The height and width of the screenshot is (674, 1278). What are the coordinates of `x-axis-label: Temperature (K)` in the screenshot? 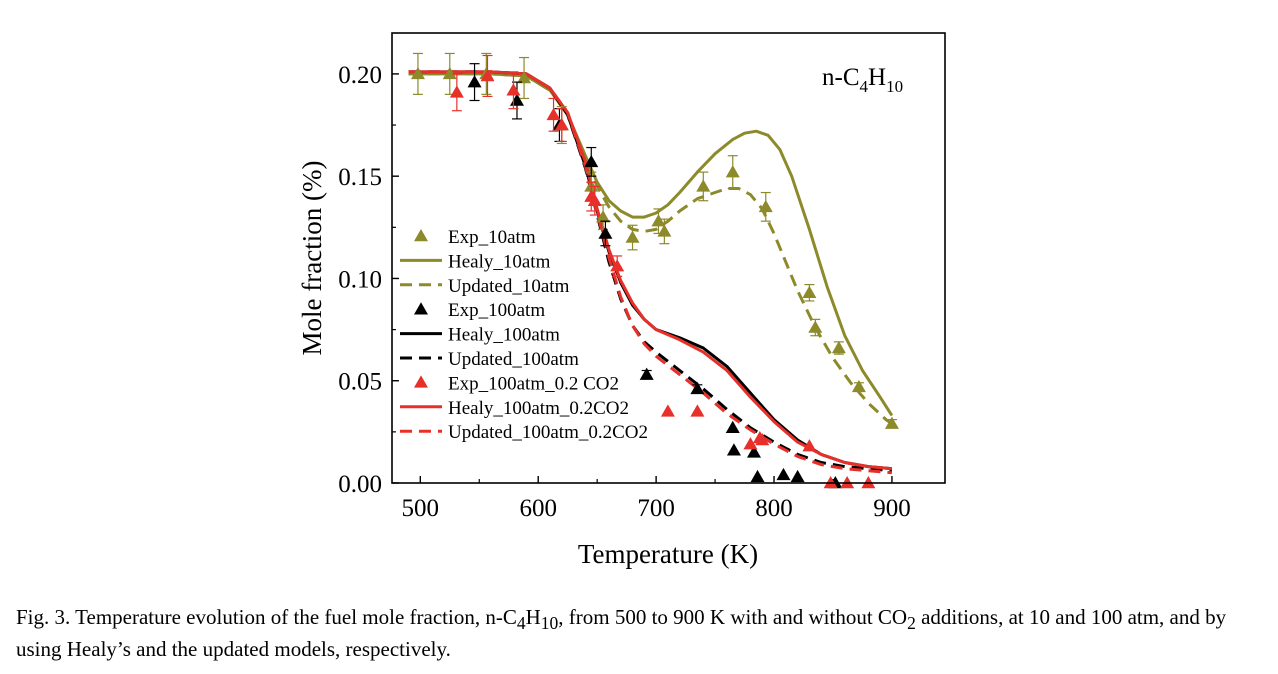 It's located at (668, 554).